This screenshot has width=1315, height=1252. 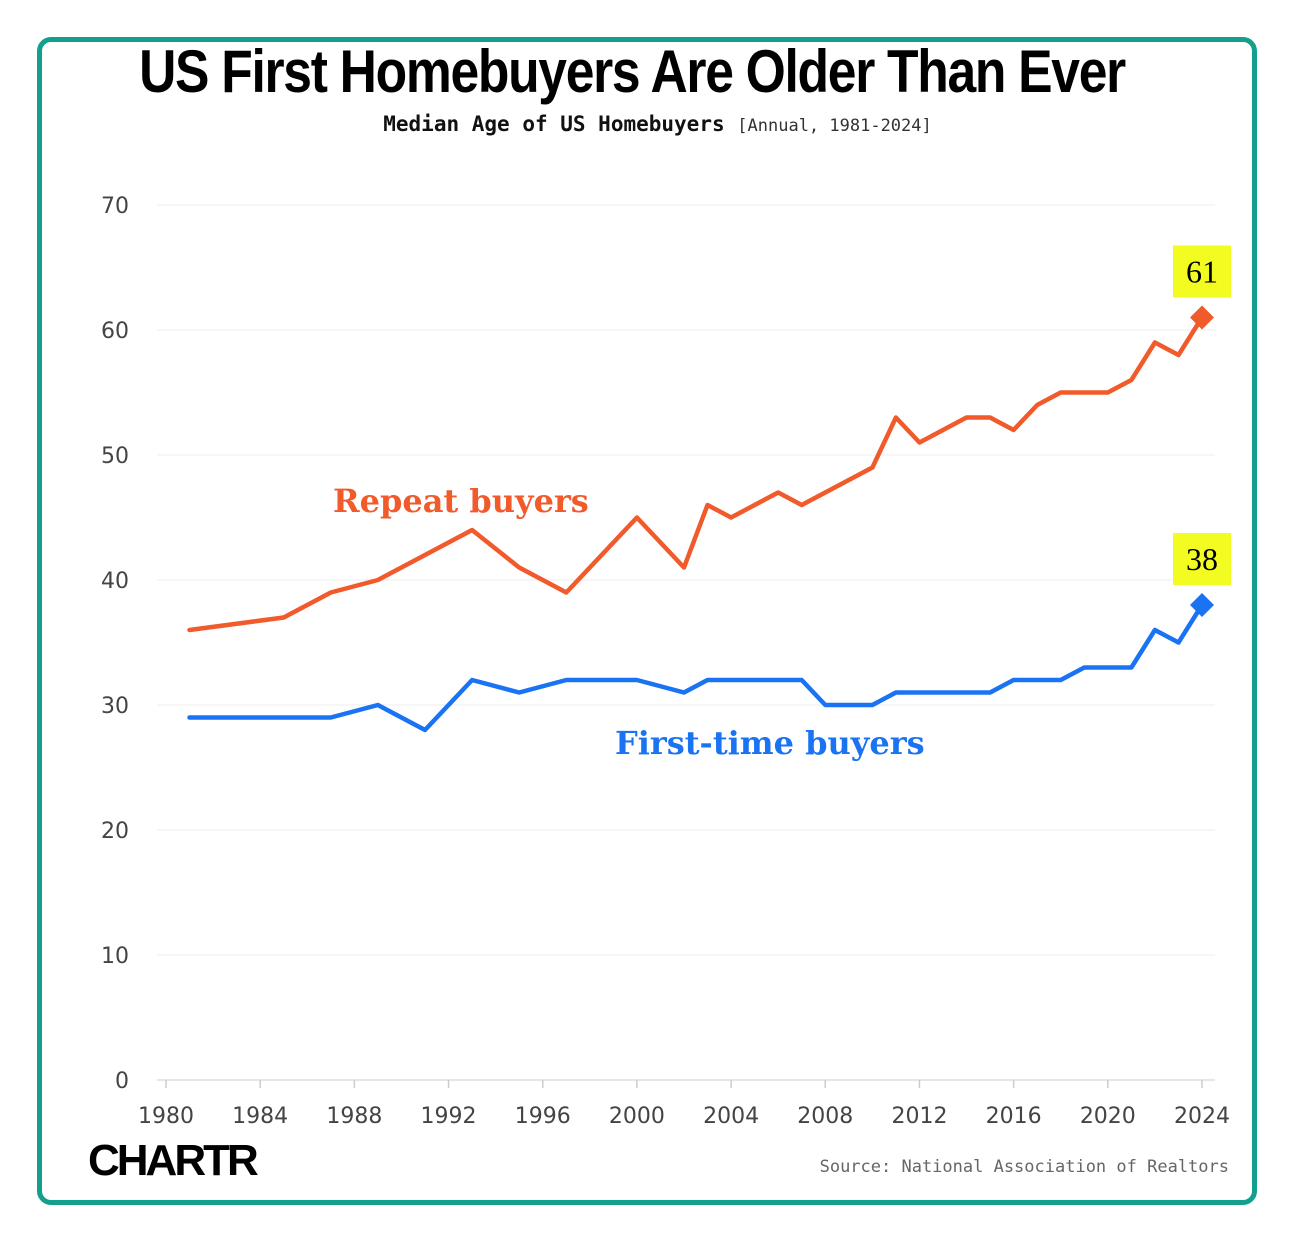 What do you see at coordinates (115, 581) in the screenshot?
I see `y-tick-label: 40` at bounding box center [115, 581].